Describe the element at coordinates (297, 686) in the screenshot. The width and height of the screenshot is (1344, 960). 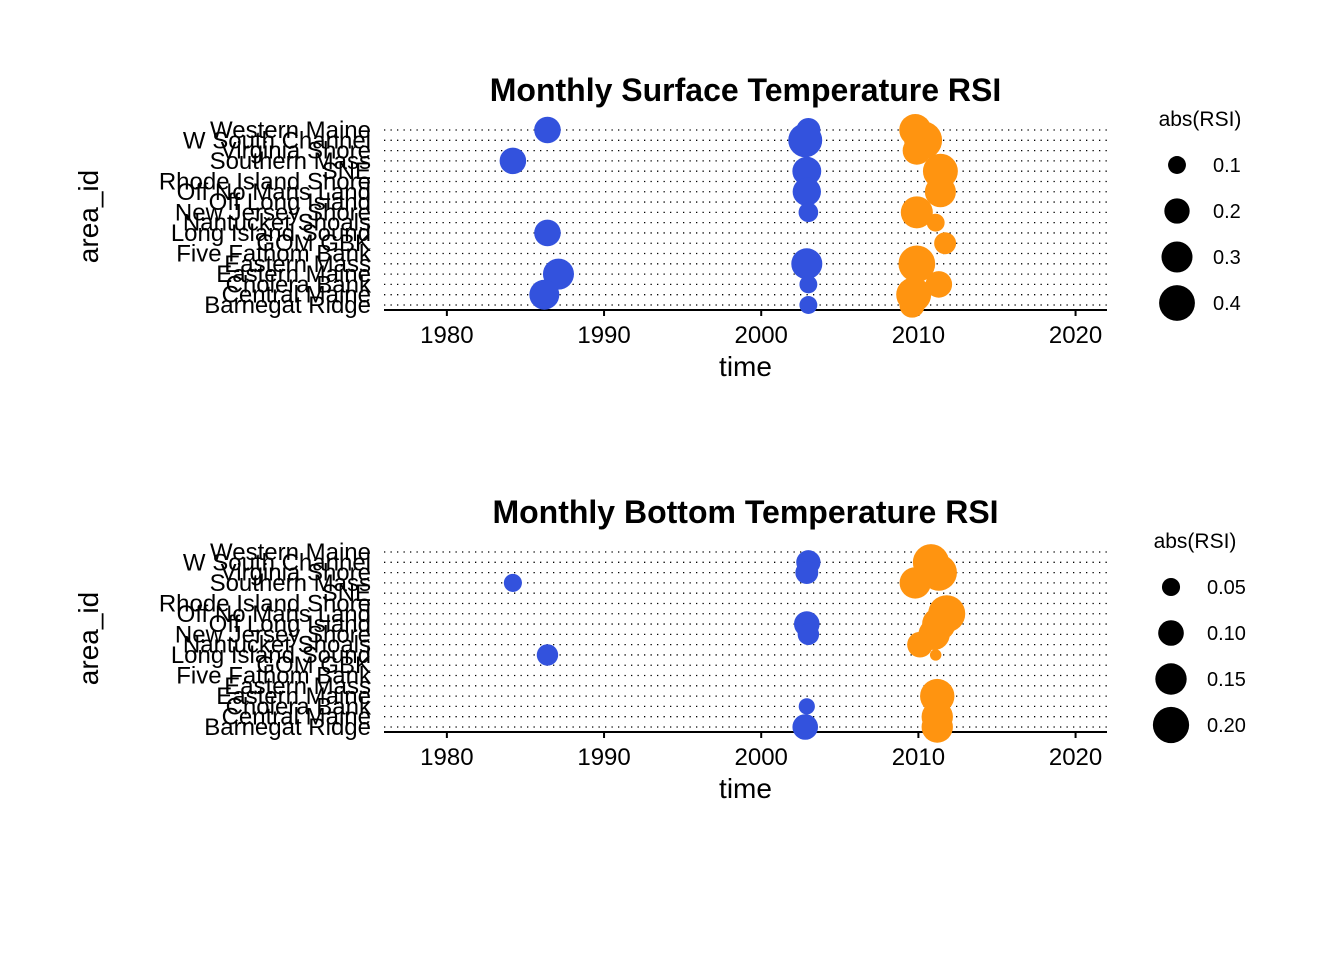
I see `y-tick-label: Eastern Mass` at that location.